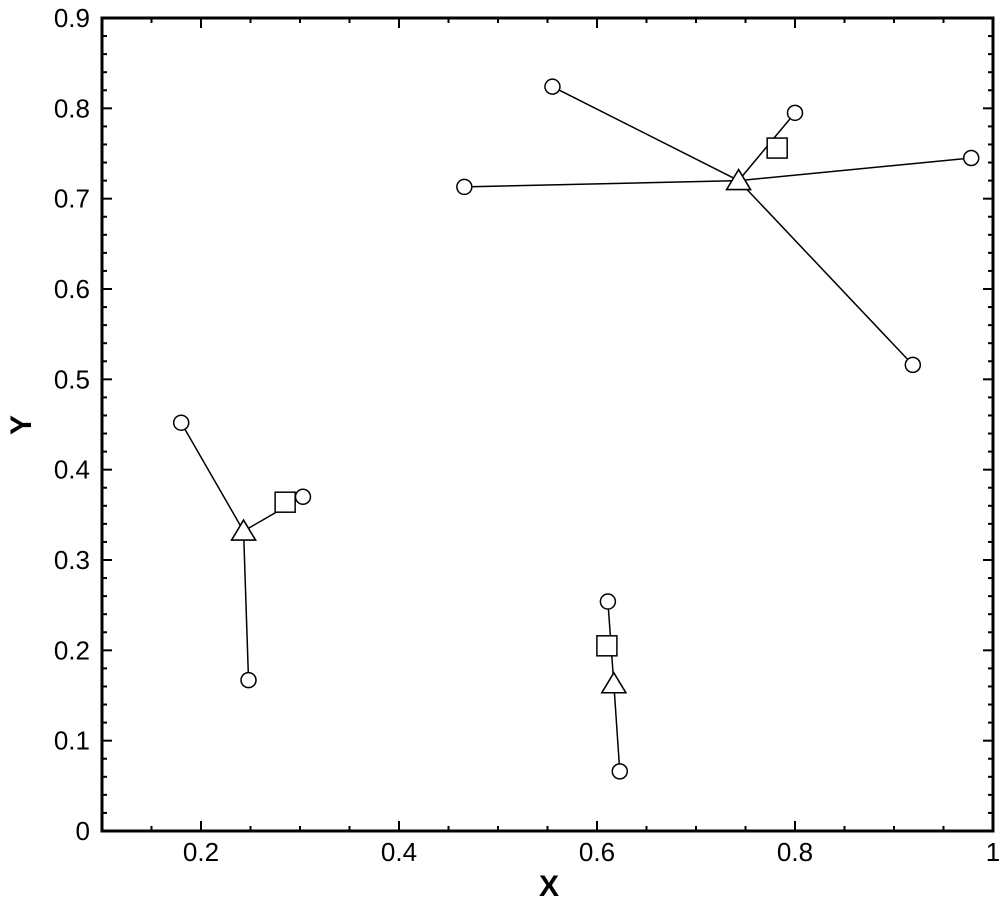 This screenshot has width=1000, height=905. What do you see at coordinates (399, 852) in the screenshot?
I see `x-tick-label: 0.4` at bounding box center [399, 852].